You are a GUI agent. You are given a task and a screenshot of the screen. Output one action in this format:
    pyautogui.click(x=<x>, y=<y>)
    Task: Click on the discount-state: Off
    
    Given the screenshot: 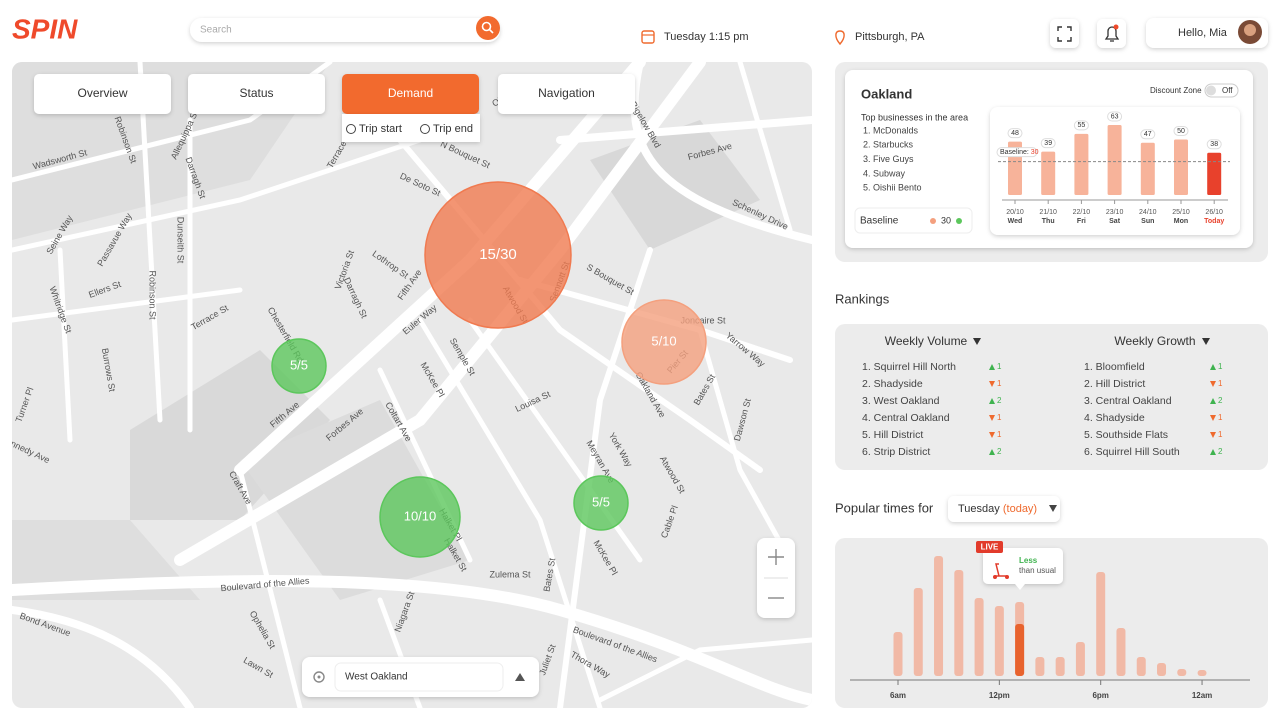 What is the action you would take?
    pyautogui.click(x=1227, y=90)
    